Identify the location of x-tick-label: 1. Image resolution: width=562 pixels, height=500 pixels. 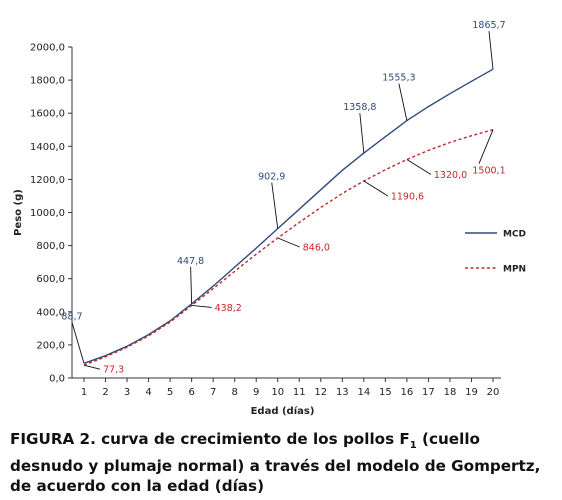
(84, 392).